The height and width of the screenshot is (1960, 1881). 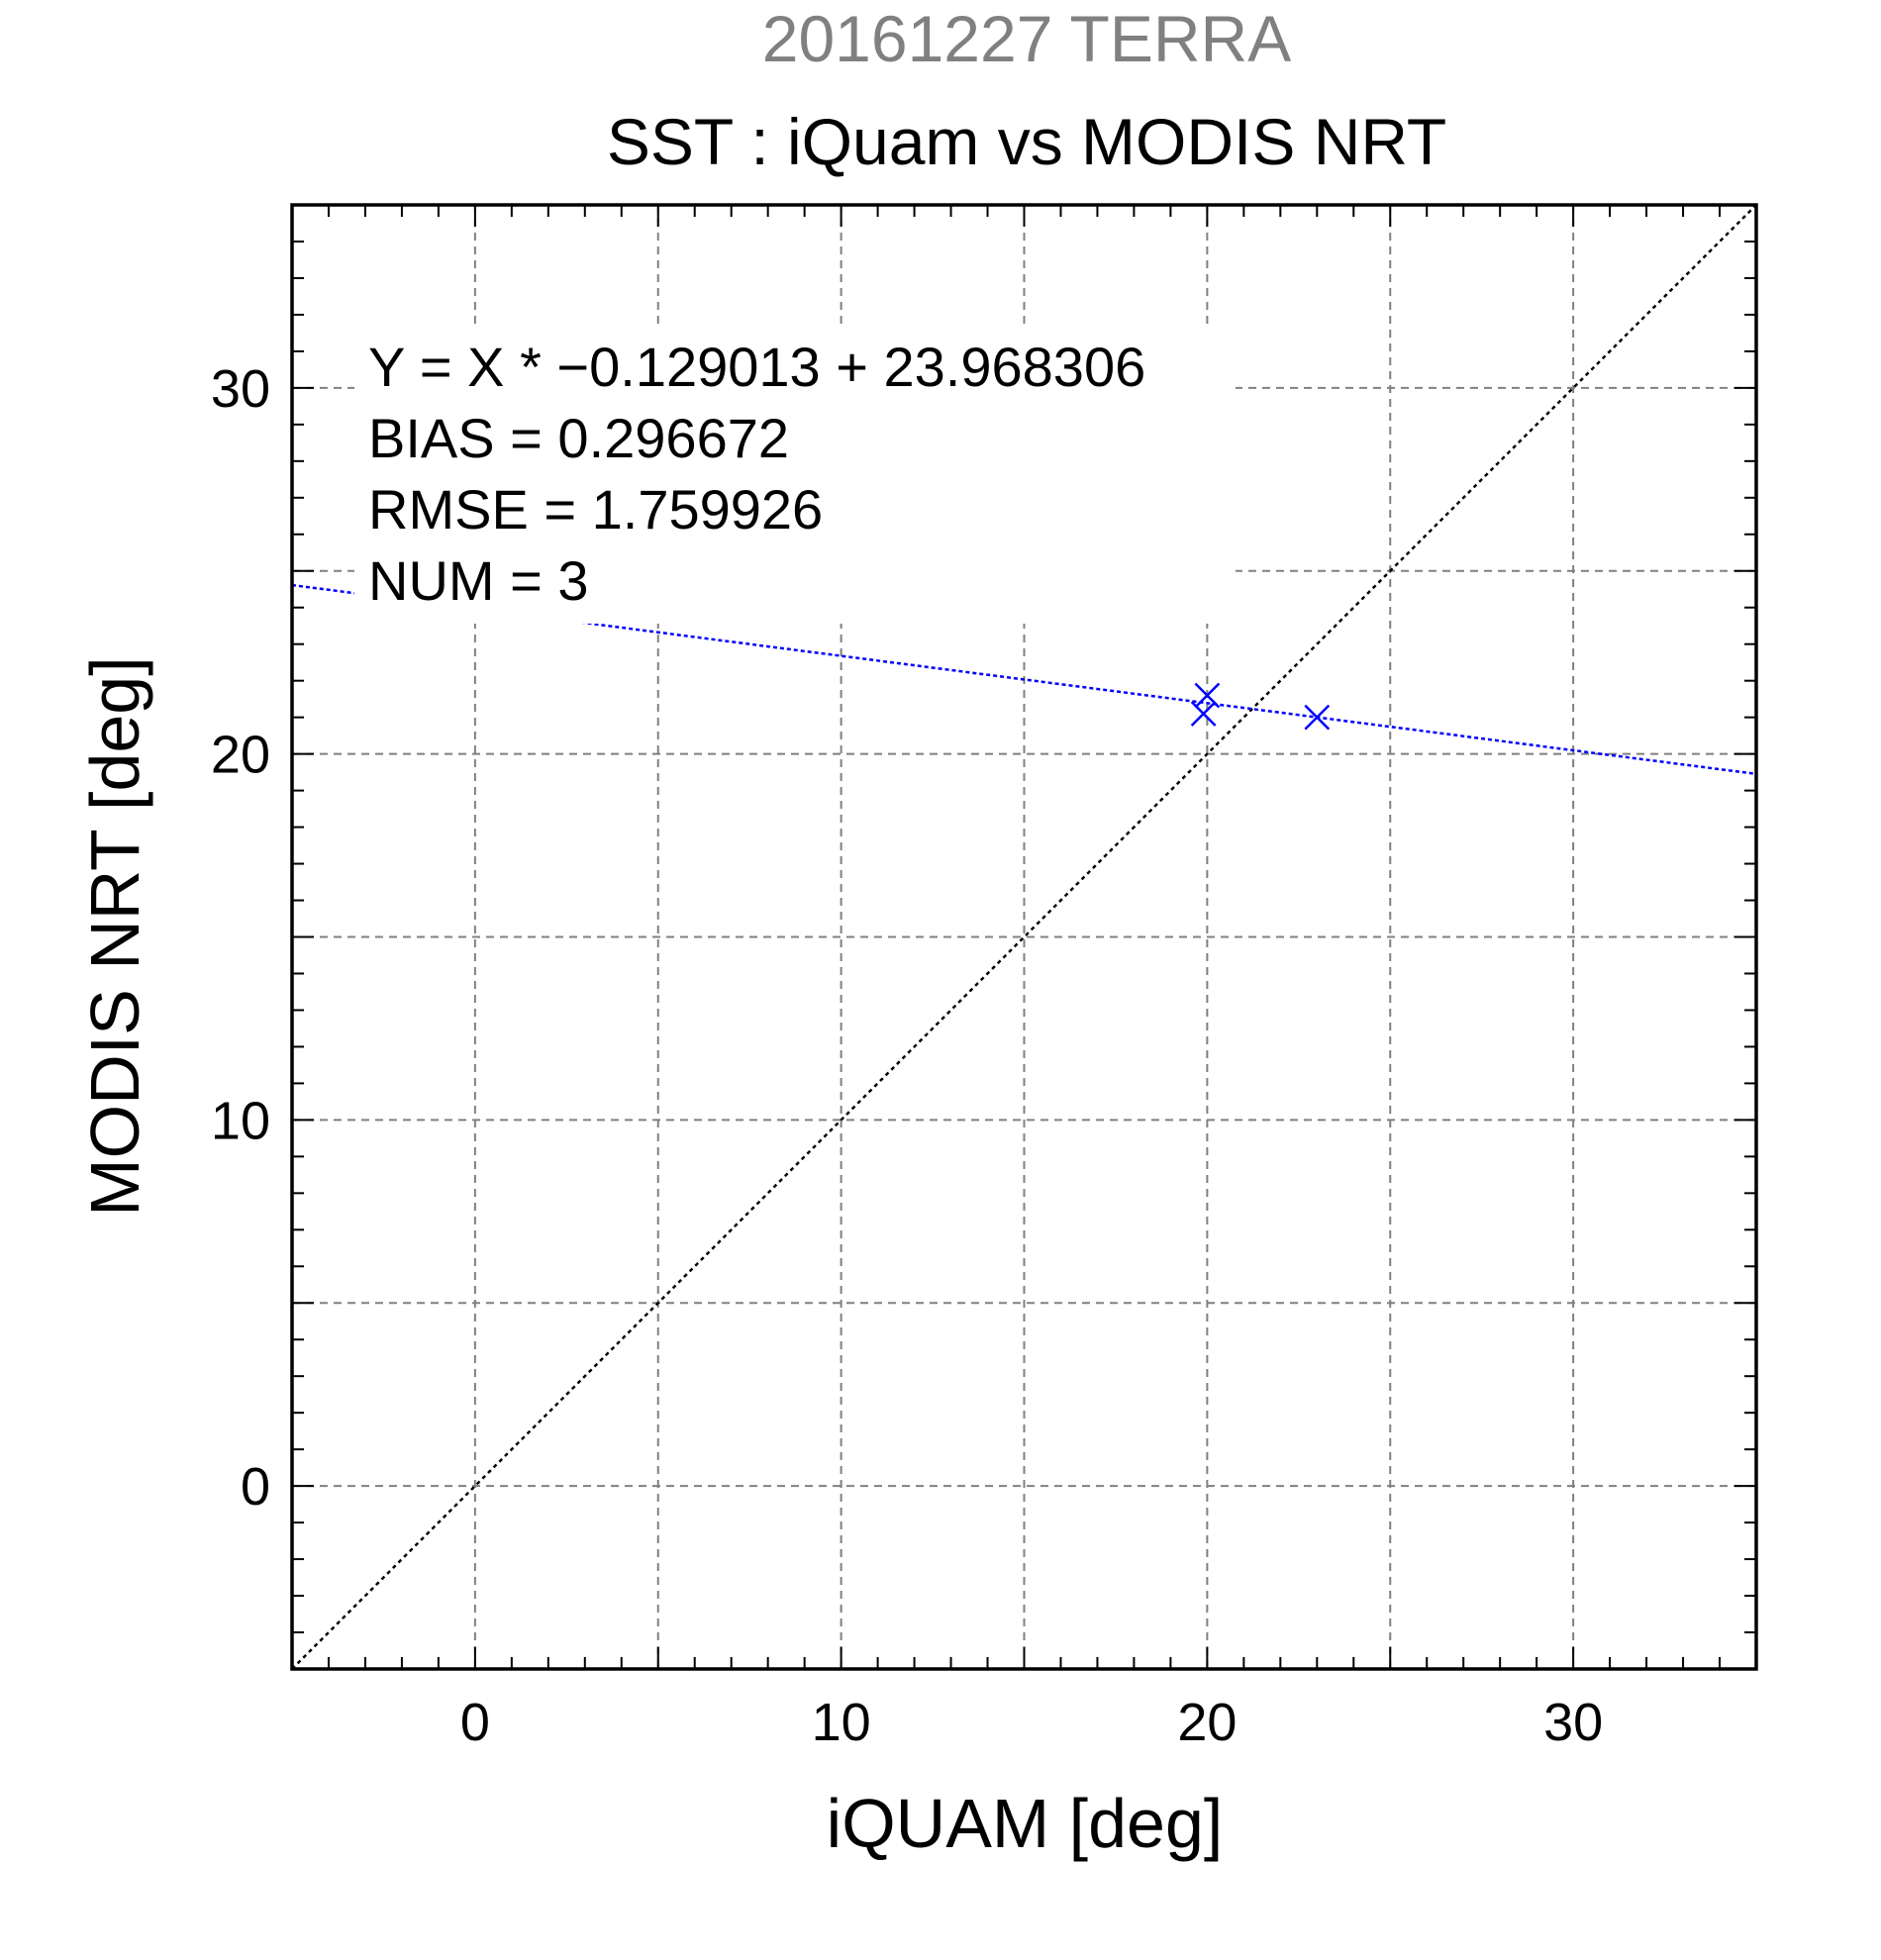 I want to click on x-axis-label: iQUAM [deg], so click(x=1025, y=1823).